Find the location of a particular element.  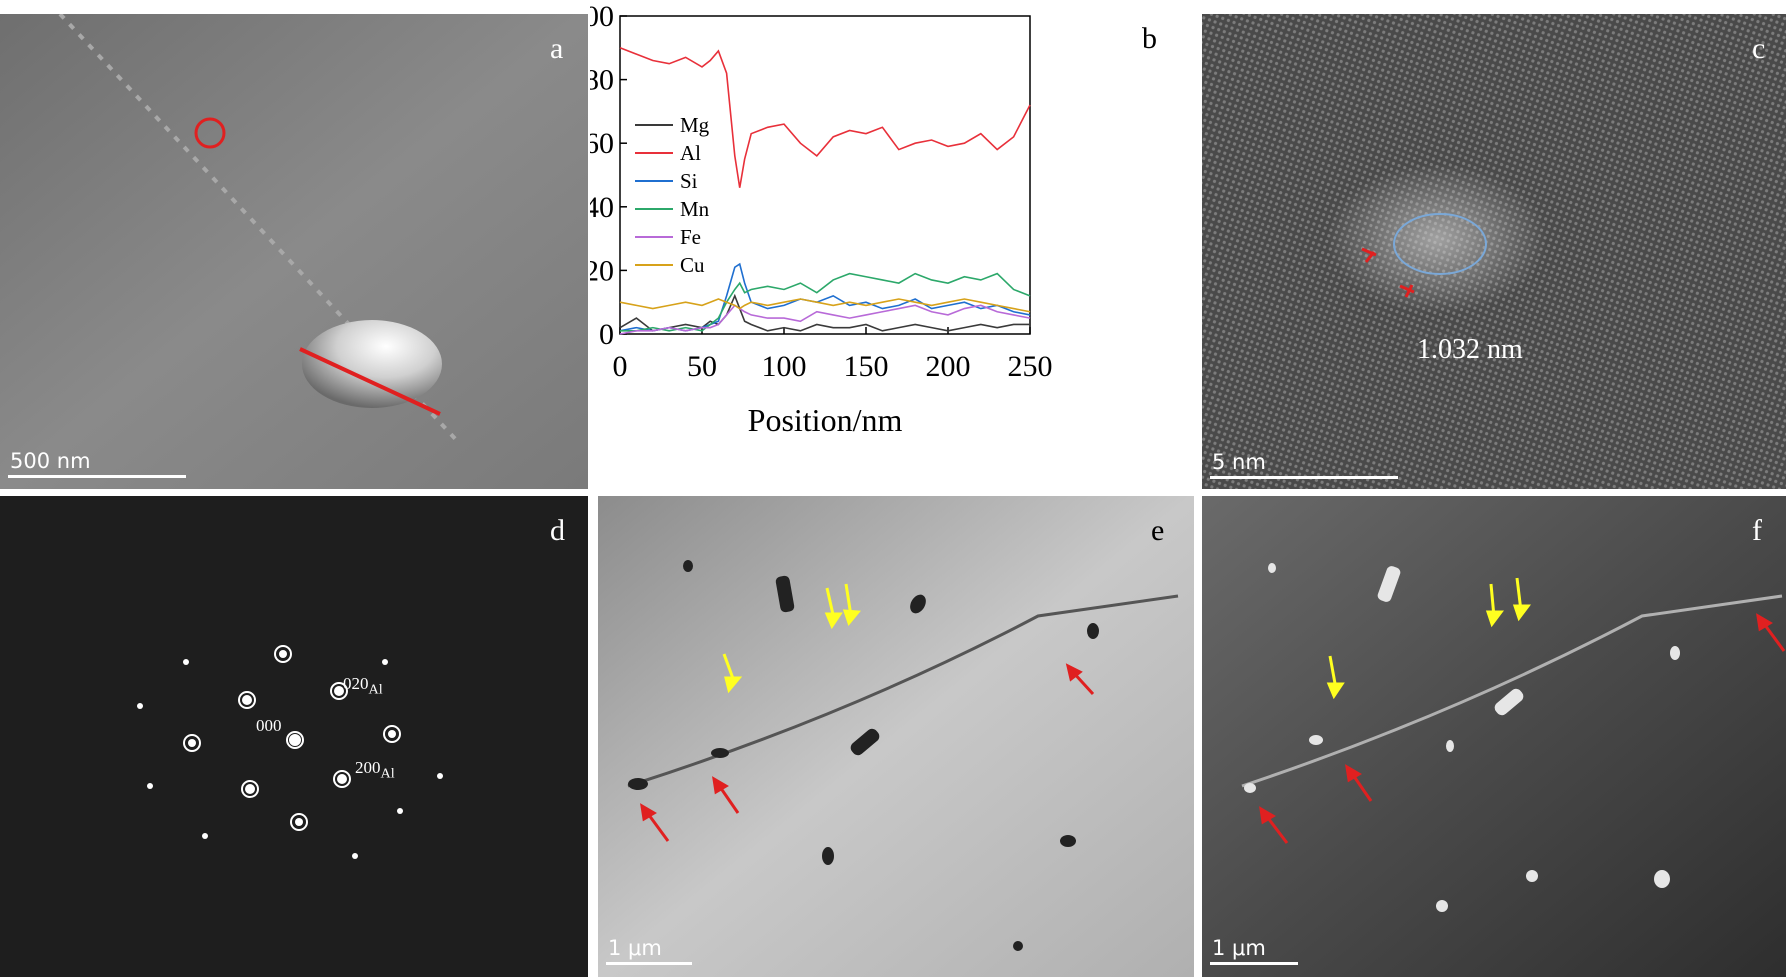

scale-bar-c is located at coordinates (1304, 477).